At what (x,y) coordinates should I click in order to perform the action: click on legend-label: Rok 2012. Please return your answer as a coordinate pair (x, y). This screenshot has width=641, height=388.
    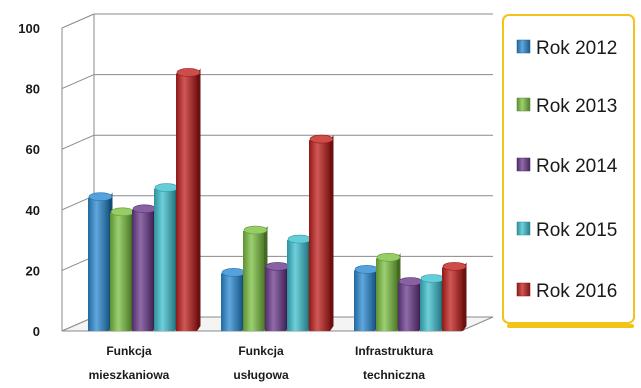
    Looking at the image, I should click on (576, 48).